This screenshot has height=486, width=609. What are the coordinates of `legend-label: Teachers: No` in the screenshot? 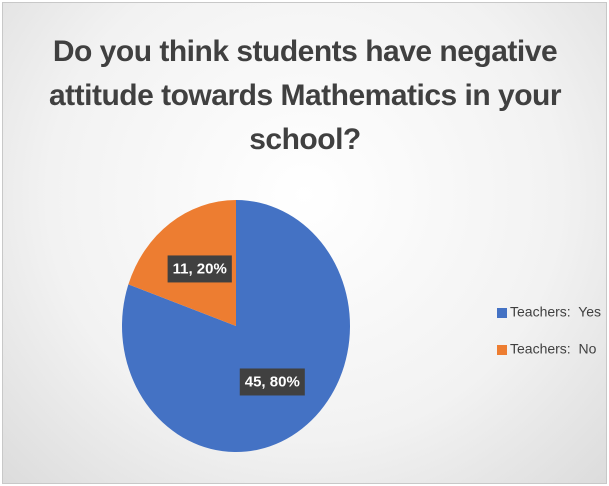 It's located at (553, 349).